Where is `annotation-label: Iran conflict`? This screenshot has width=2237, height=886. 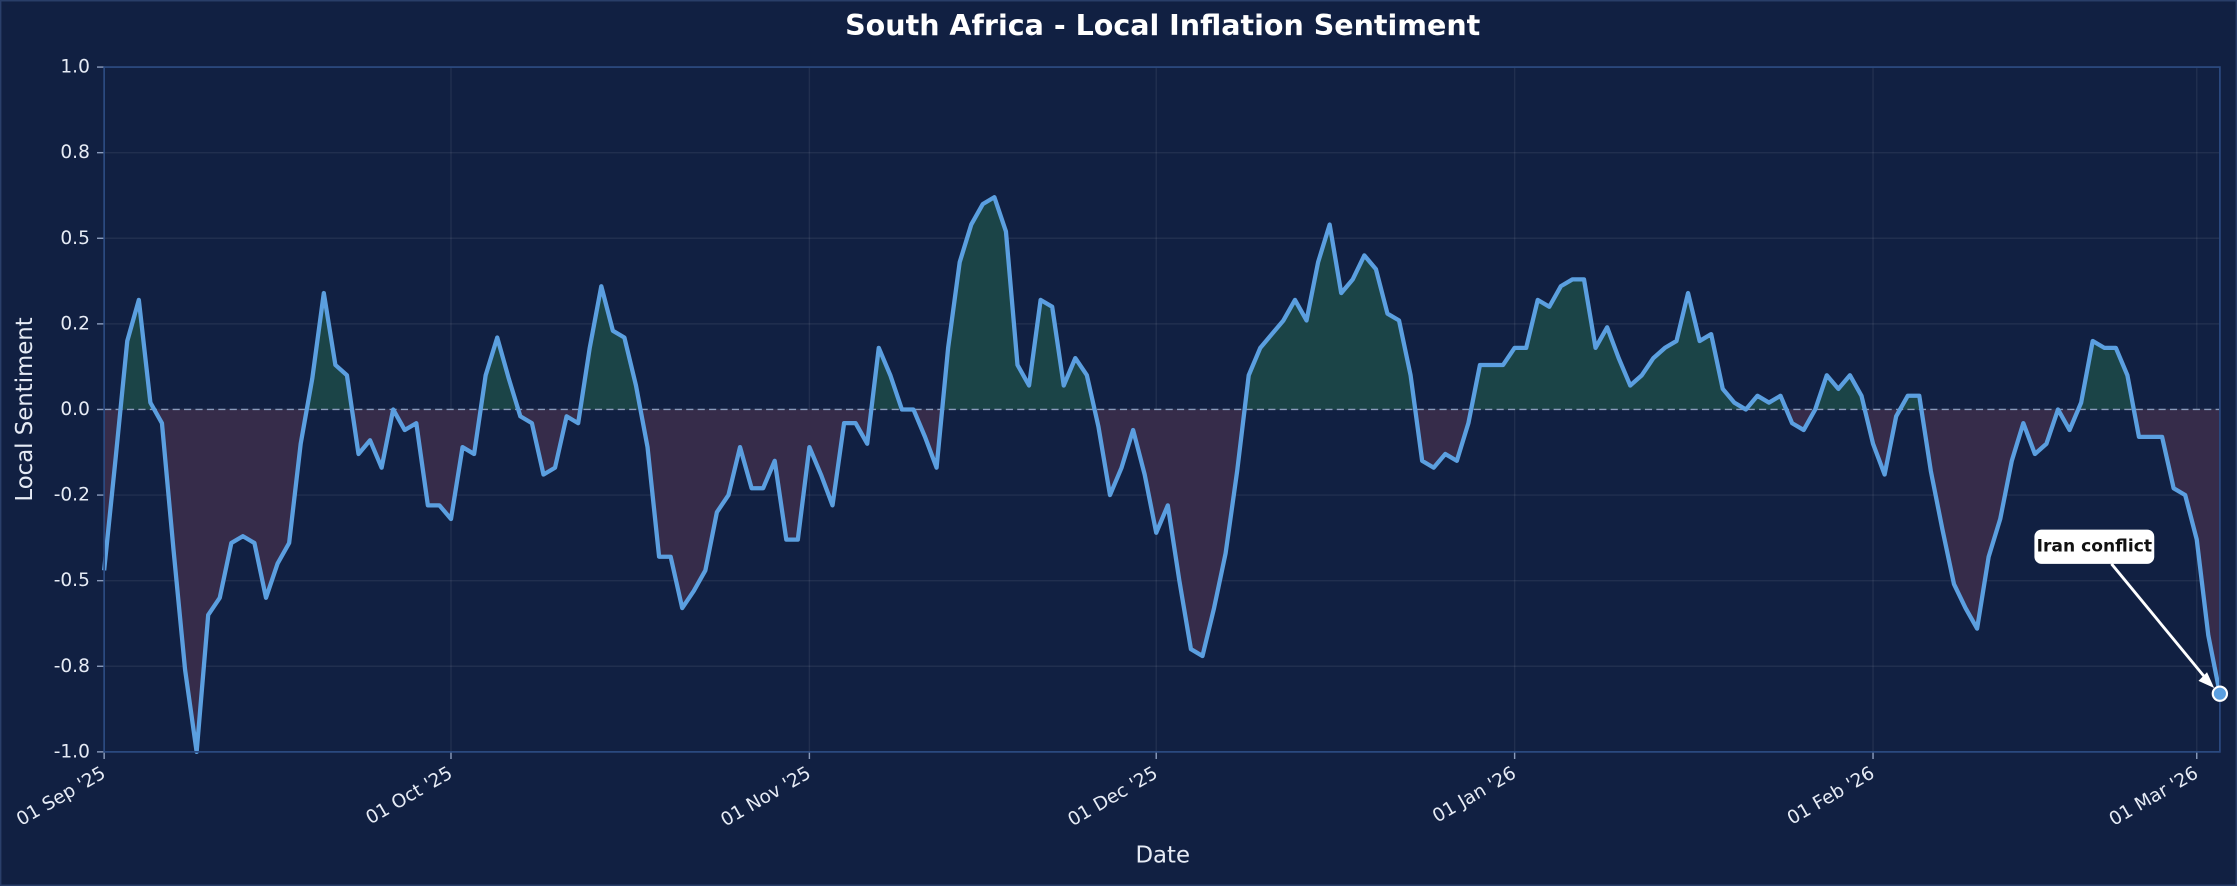
annotation-label: Iran conflict is located at coordinates (2094, 547).